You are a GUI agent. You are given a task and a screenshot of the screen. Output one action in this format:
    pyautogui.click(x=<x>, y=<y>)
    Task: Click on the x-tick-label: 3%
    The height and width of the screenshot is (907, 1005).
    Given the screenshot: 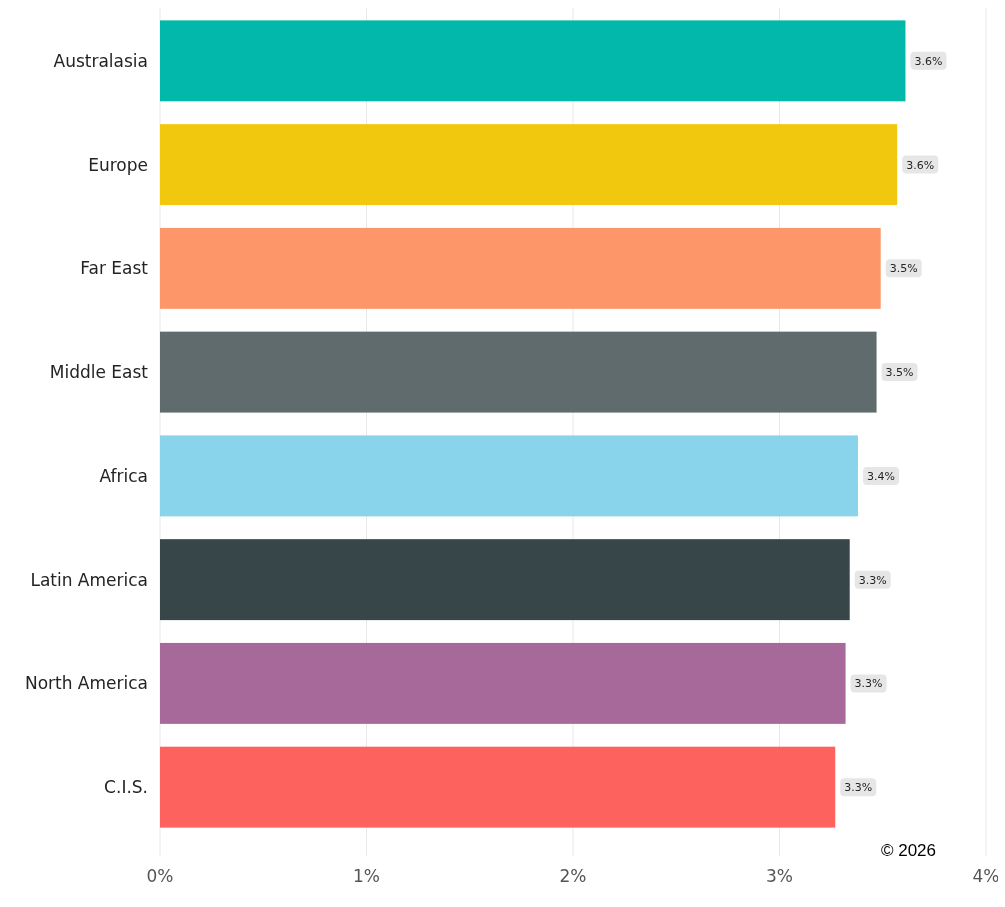 What is the action you would take?
    pyautogui.click(x=779, y=876)
    